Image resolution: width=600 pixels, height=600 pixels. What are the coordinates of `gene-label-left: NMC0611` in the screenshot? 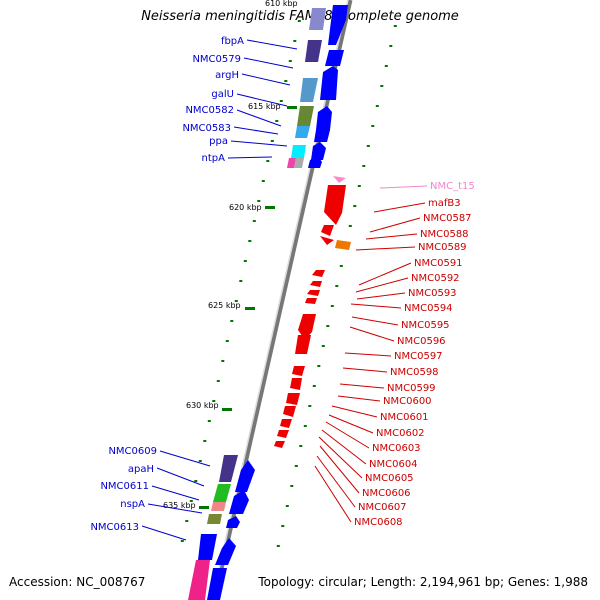 It's located at (124, 486).